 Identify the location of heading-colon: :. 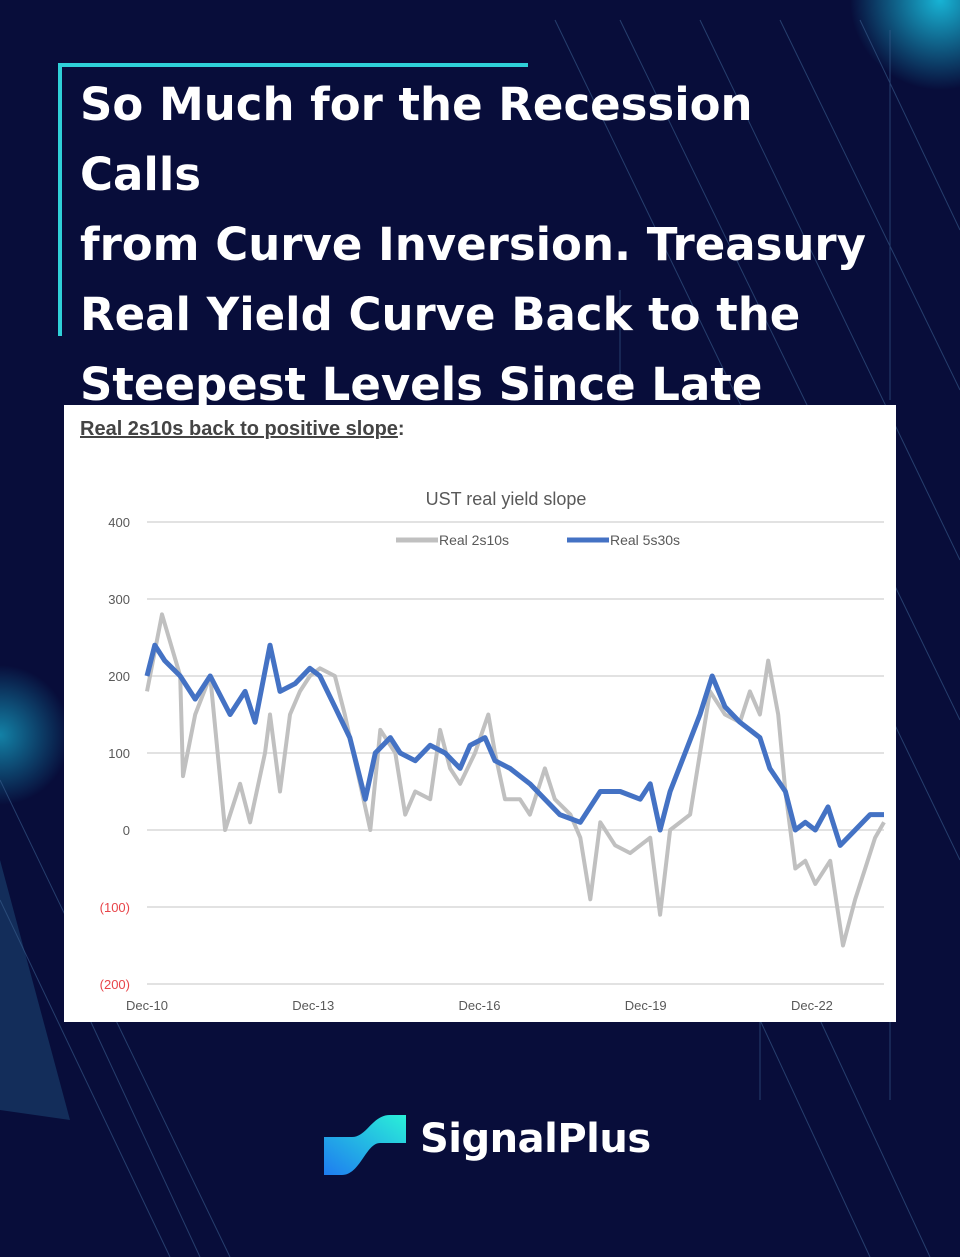
(401, 429).